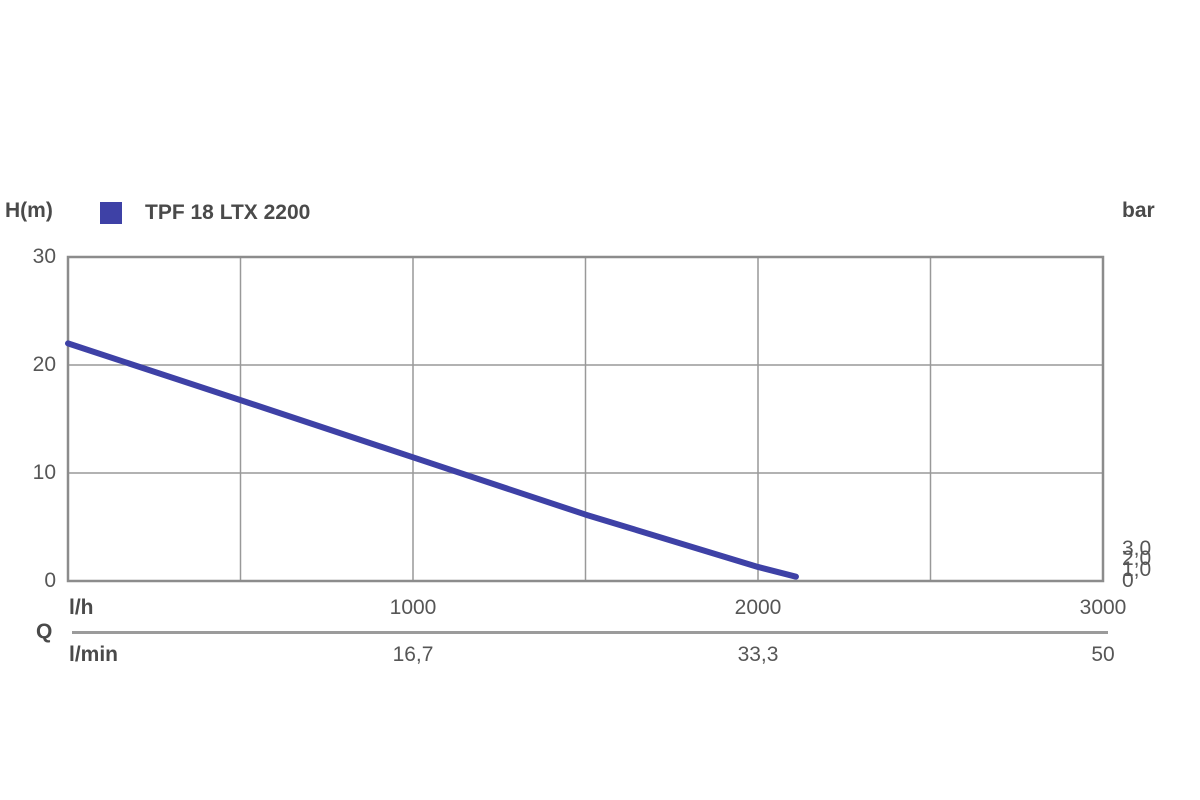 The width and height of the screenshot is (1200, 800). Describe the element at coordinates (29, 210) in the screenshot. I see `left-axis-title: H(m)` at that location.